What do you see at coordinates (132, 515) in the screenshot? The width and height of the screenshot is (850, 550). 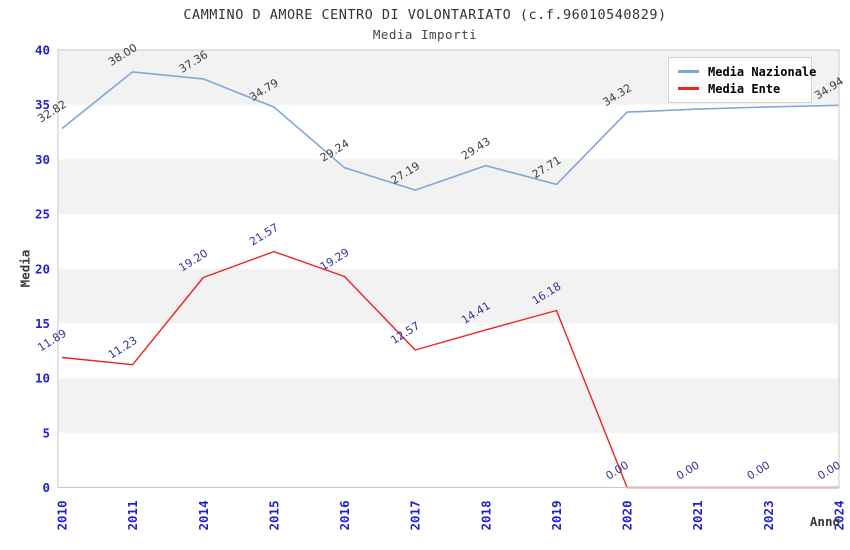 I see `x-tick-label: 2011` at bounding box center [132, 515].